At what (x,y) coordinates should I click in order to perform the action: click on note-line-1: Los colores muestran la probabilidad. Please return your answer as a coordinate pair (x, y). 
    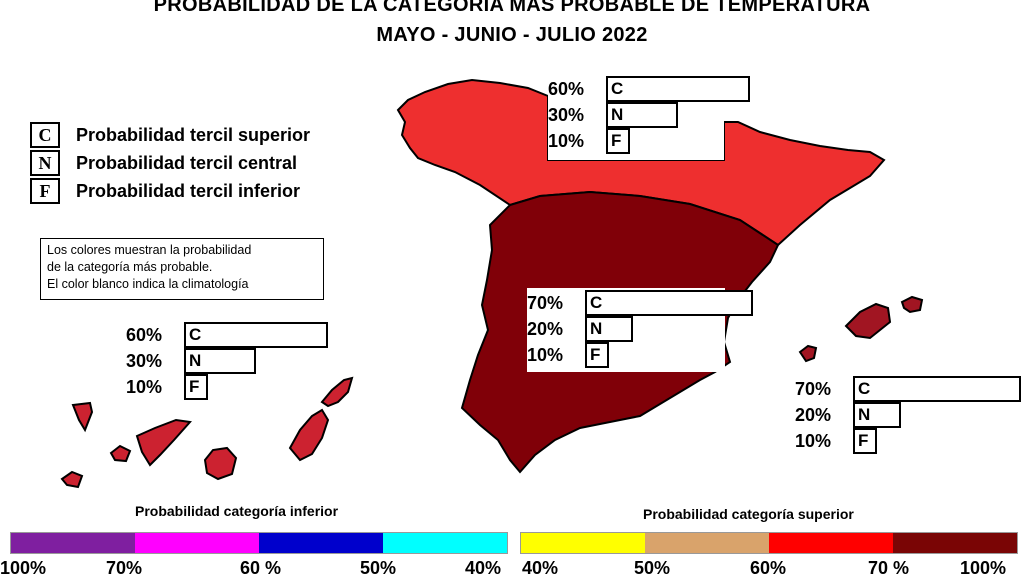
    Looking at the image, I should click on (149, 250).